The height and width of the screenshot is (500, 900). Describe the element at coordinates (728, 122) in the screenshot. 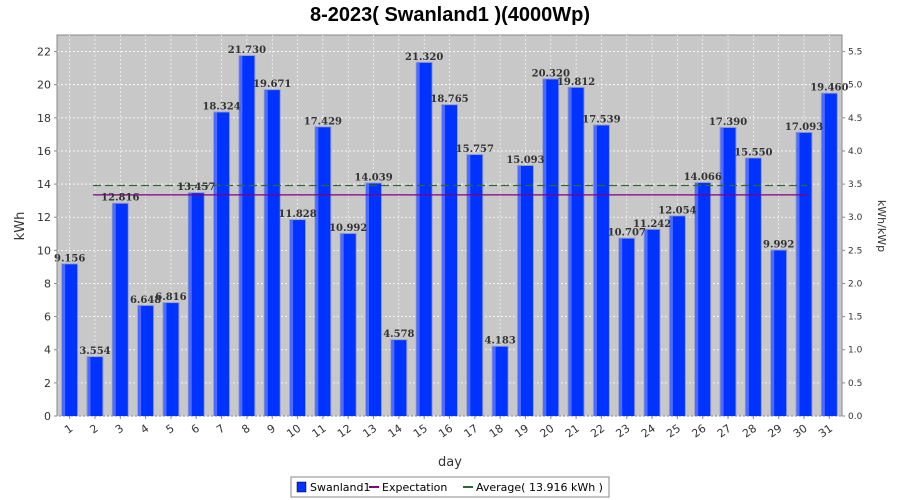

I see `data-label: 17.390` at that location.